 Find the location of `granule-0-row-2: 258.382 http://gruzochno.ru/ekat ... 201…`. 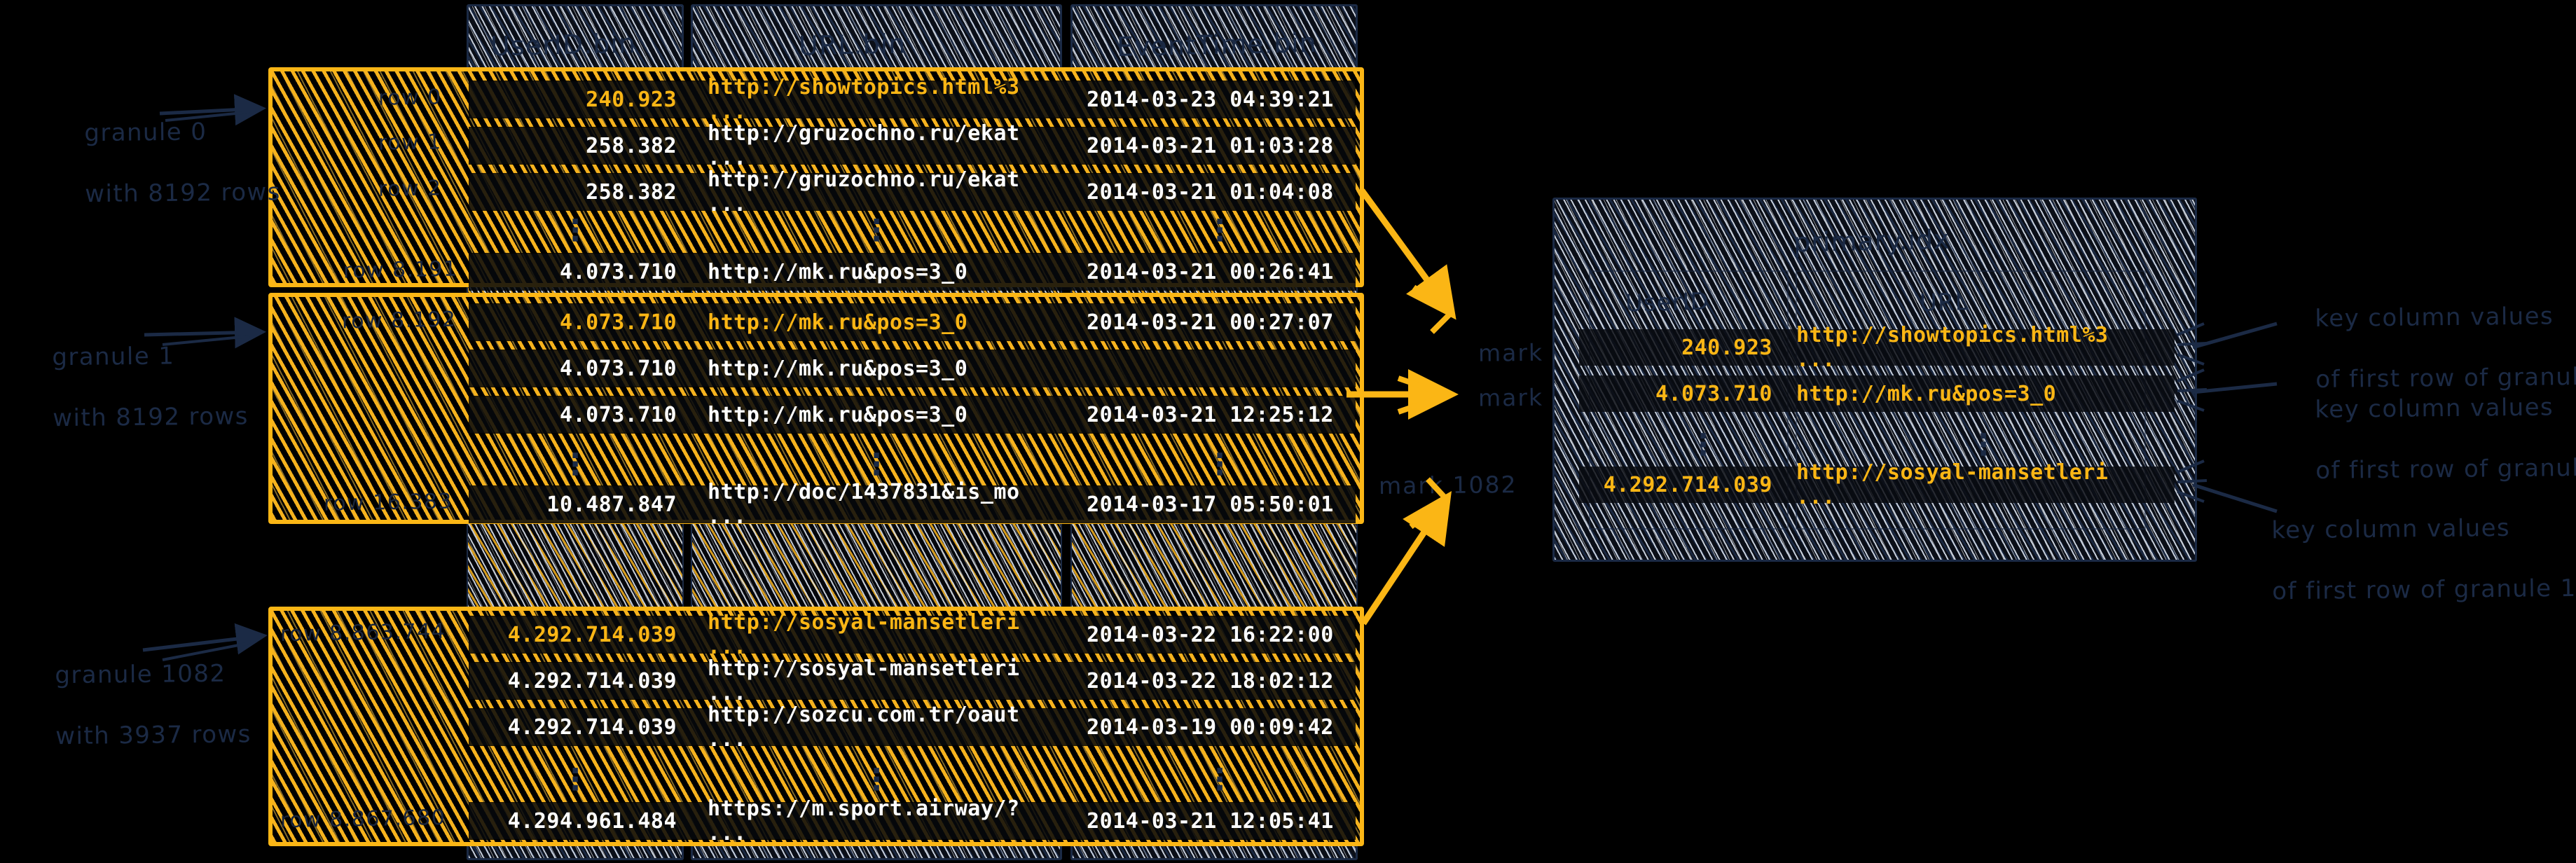

granule-0-row-2: 258.382 http://gruzochno.ru/ekat ... 201… is located at coordinates (912, 191).